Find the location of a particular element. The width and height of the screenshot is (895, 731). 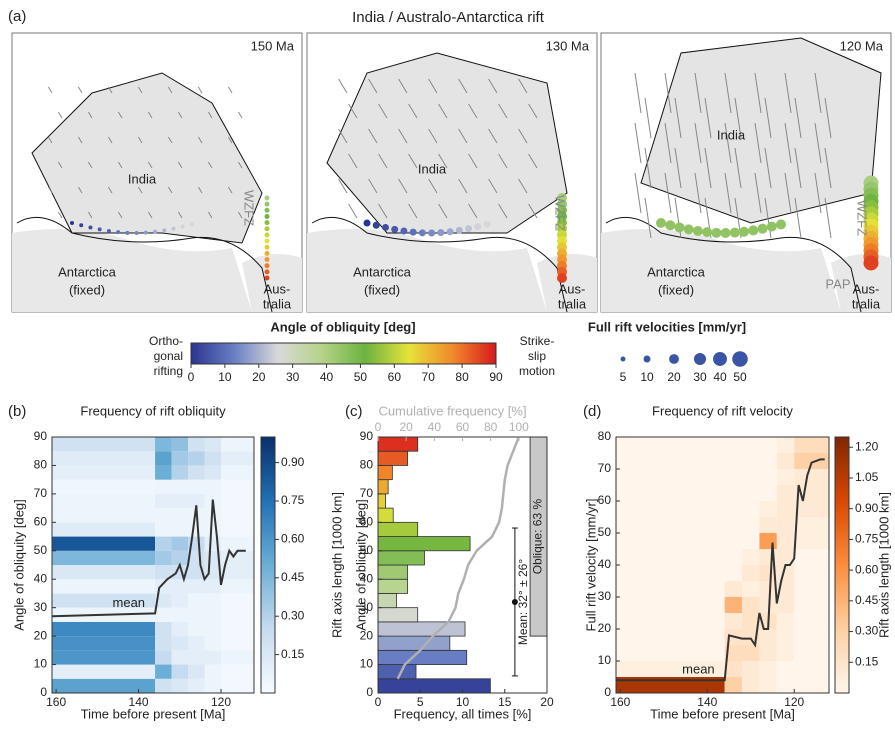

india-land is located at coordinates (761, 130).